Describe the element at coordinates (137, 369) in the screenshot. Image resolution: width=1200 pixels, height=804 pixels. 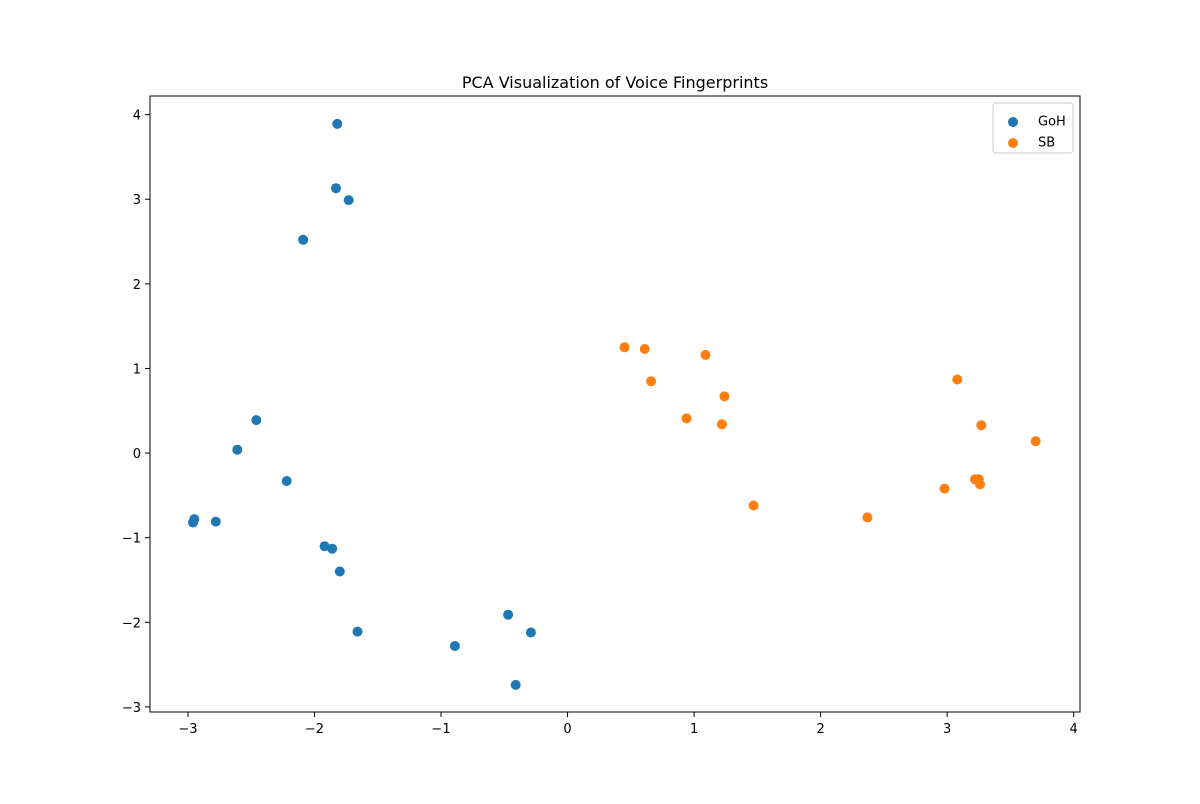
I see `y-tick-label: 1` at that location.